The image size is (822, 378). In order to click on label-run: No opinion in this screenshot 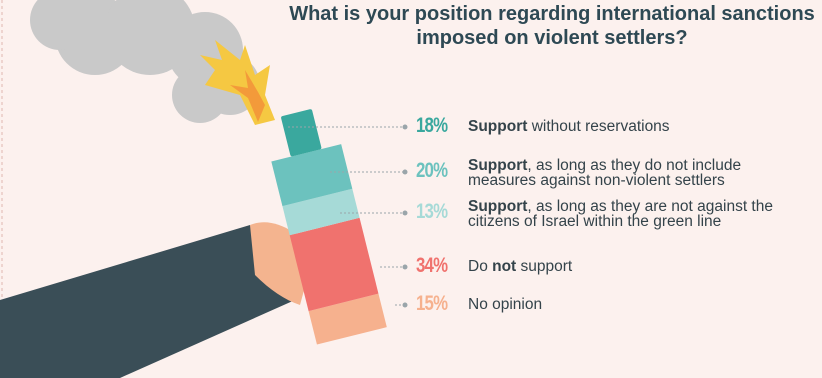, I will do `click(505, 304)`.